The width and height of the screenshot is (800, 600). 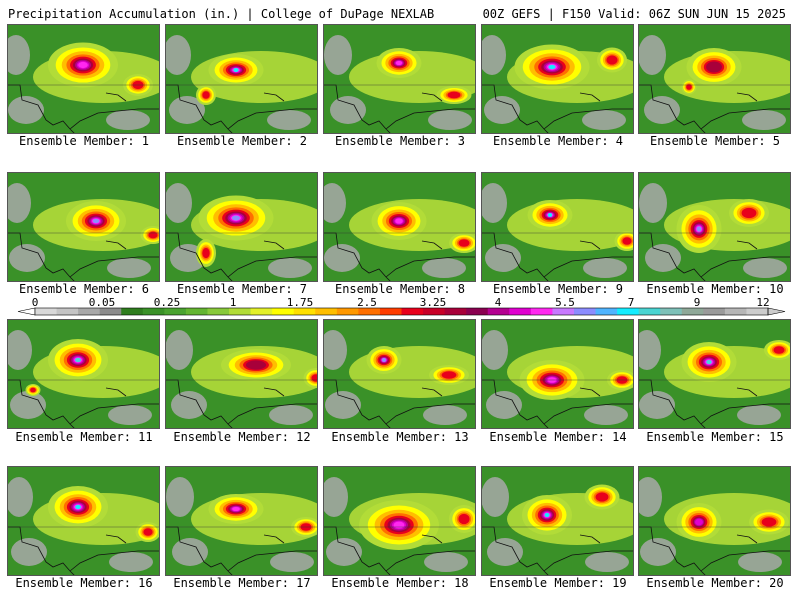 What do you see at coordinates (242, 583) in the screenshot?
I see `ensemble-member-caption: Ensemble Member: 17` at bounding box center [242, 583].